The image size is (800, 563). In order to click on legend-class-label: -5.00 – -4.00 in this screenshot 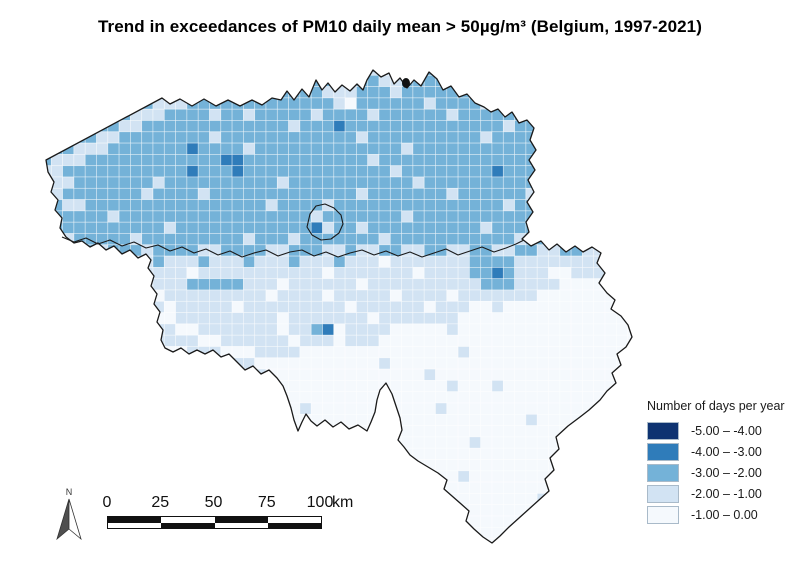, I will do `click(726, 430)`.